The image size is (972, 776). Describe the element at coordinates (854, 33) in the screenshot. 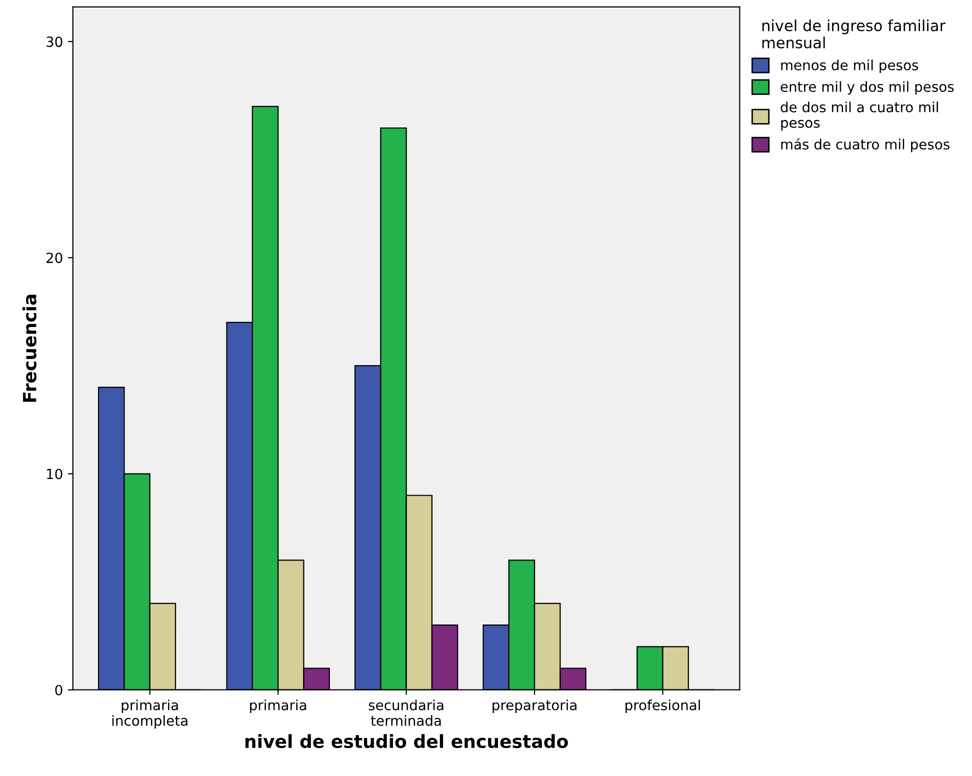

I see `legend-title: nivel de ingreso familiar mensual` at that location.